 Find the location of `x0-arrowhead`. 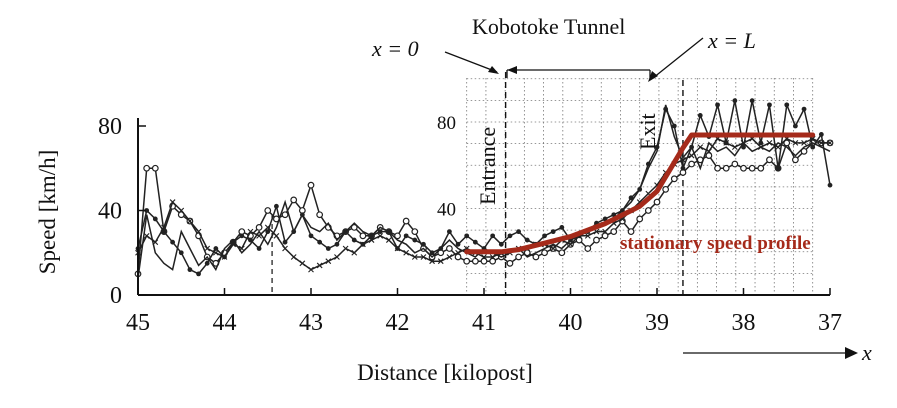

x0-arrowhead is located at coordinates (493, 70).